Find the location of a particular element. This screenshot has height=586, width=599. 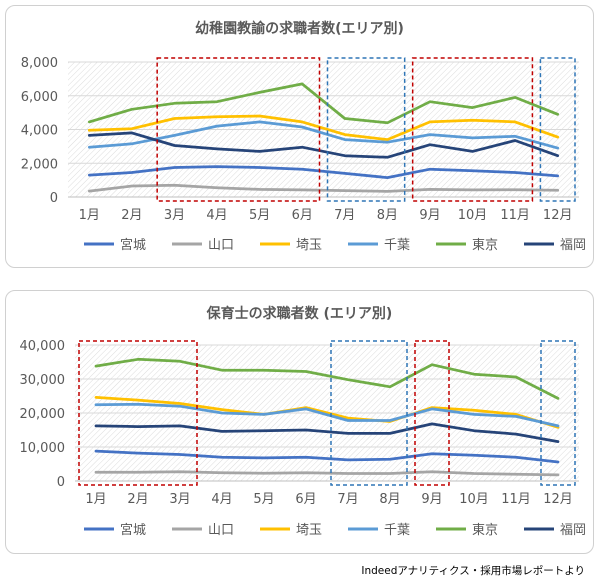

y-tick-label: 4,000 is located at coordinates (39, 131).